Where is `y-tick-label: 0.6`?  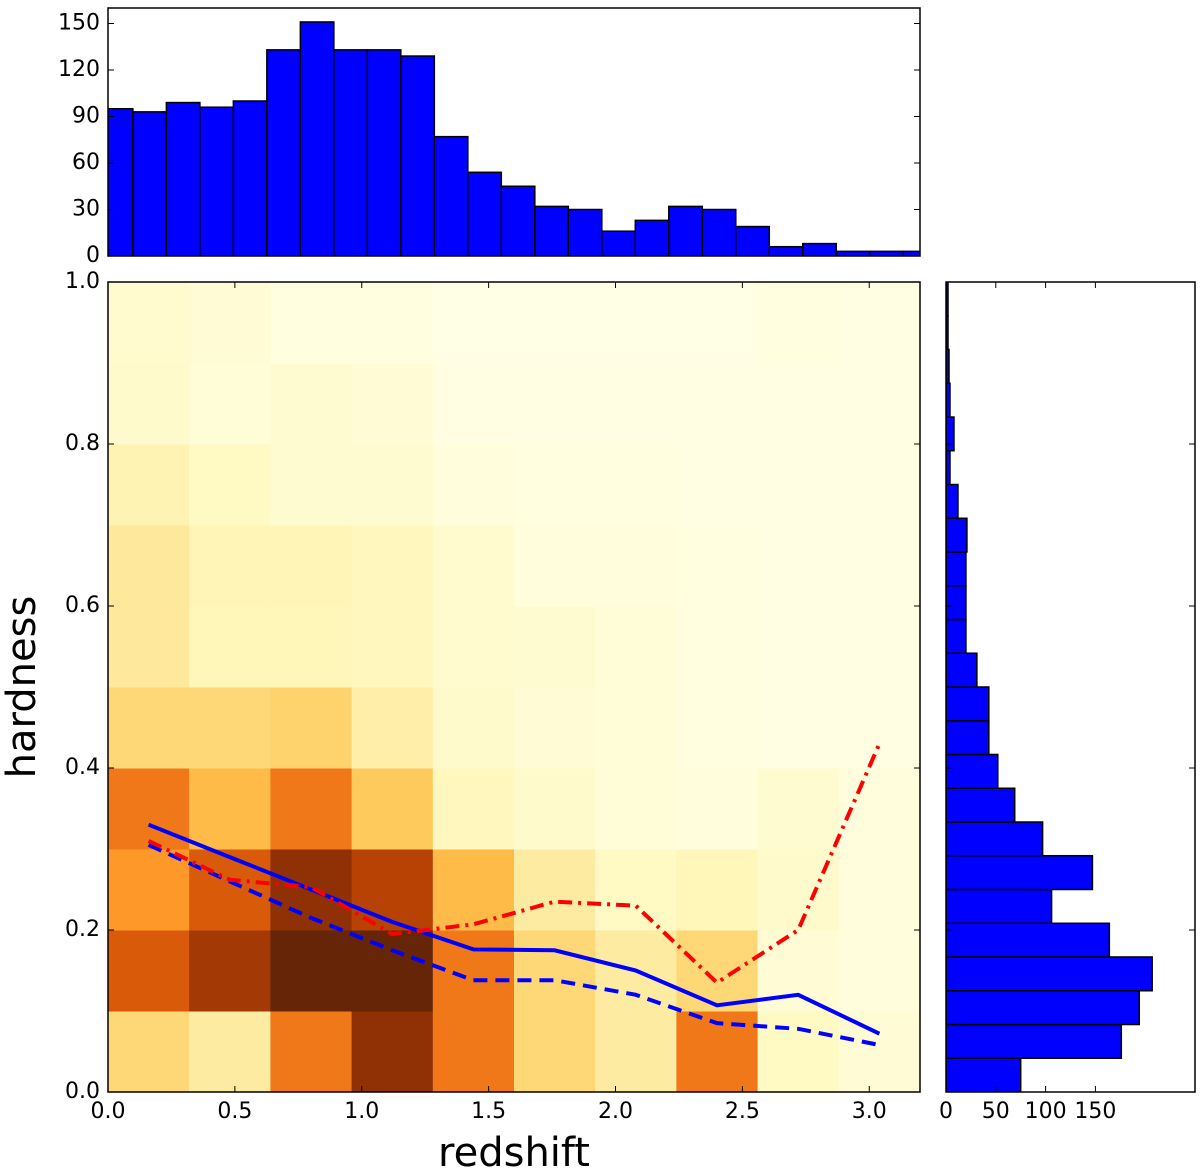
y-tick-label: 0.6 is located at coordinates (82, 605).